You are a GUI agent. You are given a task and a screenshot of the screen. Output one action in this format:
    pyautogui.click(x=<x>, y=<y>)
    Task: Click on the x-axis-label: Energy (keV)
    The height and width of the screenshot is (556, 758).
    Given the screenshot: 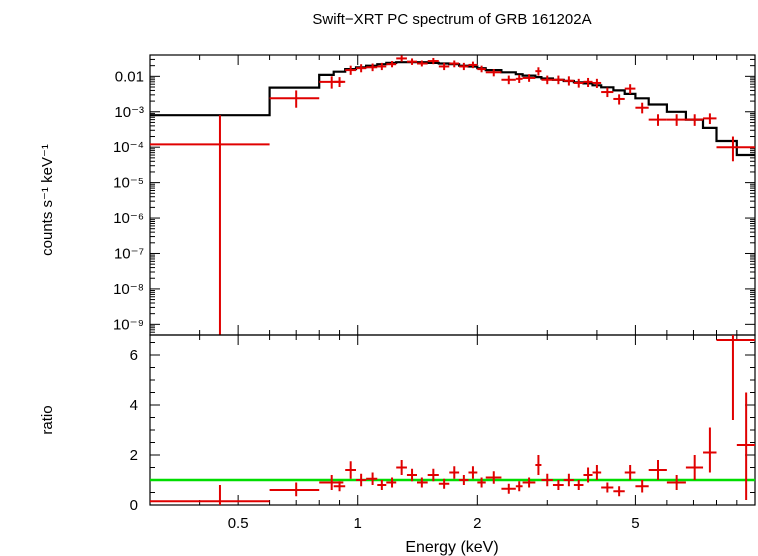 What is the action you would take?
    pyautogui.click(x=451, y=547)
    